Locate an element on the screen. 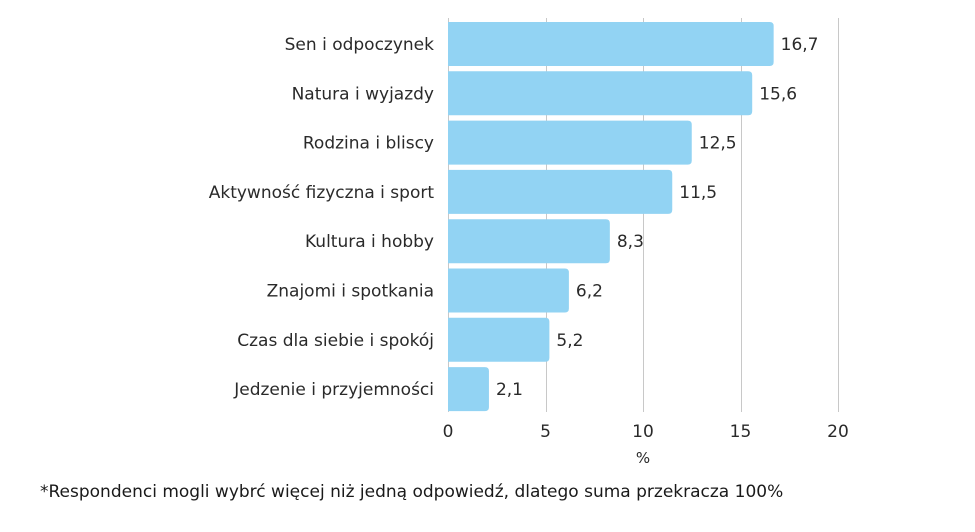 The image size is (975, 532). value-label: 5,2 is located at coordinates (569, 341).